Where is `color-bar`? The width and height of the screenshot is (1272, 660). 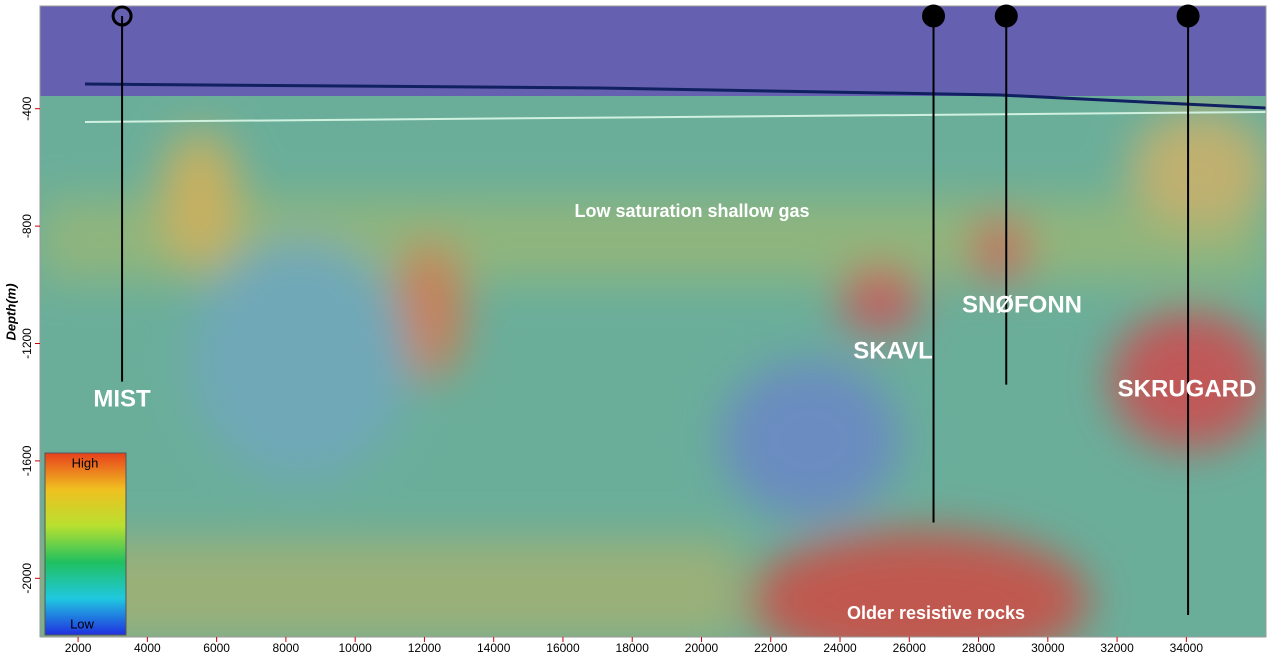
color-bar is located at coordinates (85, 544).